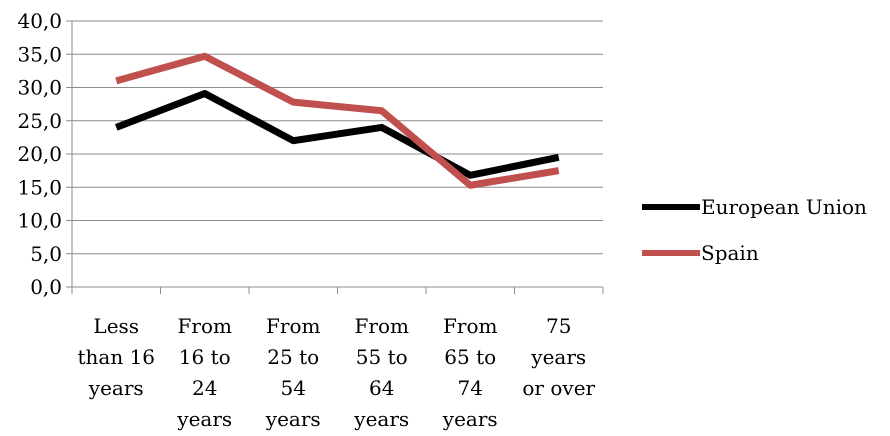 Image resolution: width=890 pixels, height=436 pixels. Describe the element at coordinates (337, 134) in the screenshot. I see `series-line` at that location.